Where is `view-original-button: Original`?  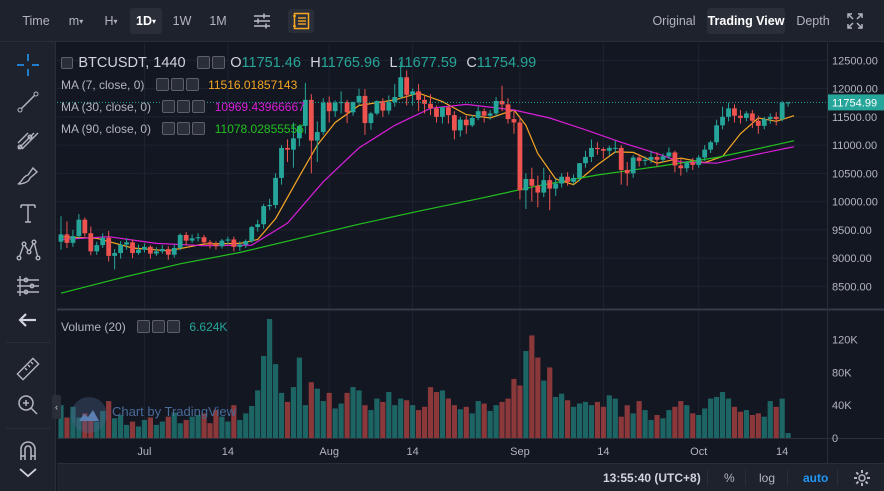 view-original-button: Original is located at coordinates (674, 21).